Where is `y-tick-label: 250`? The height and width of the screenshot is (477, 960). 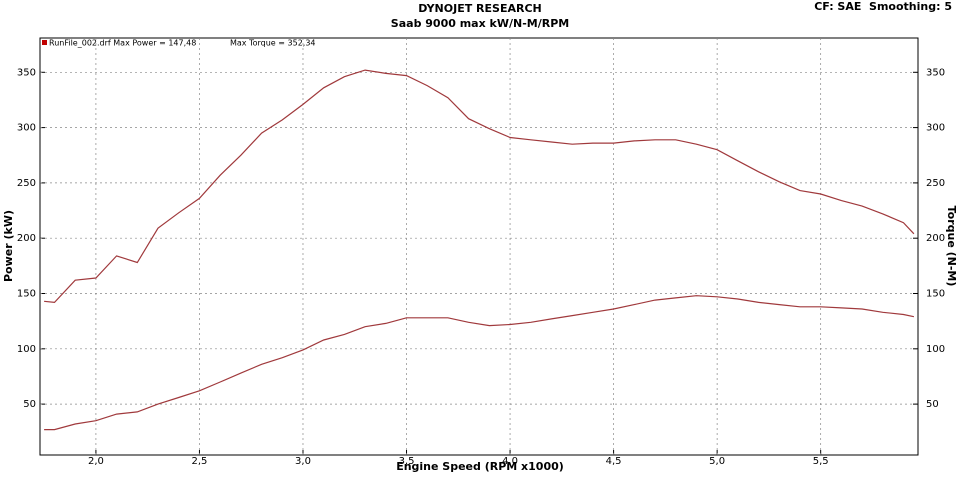 y-tick-label: 250 is located at coordinates (26, 183).